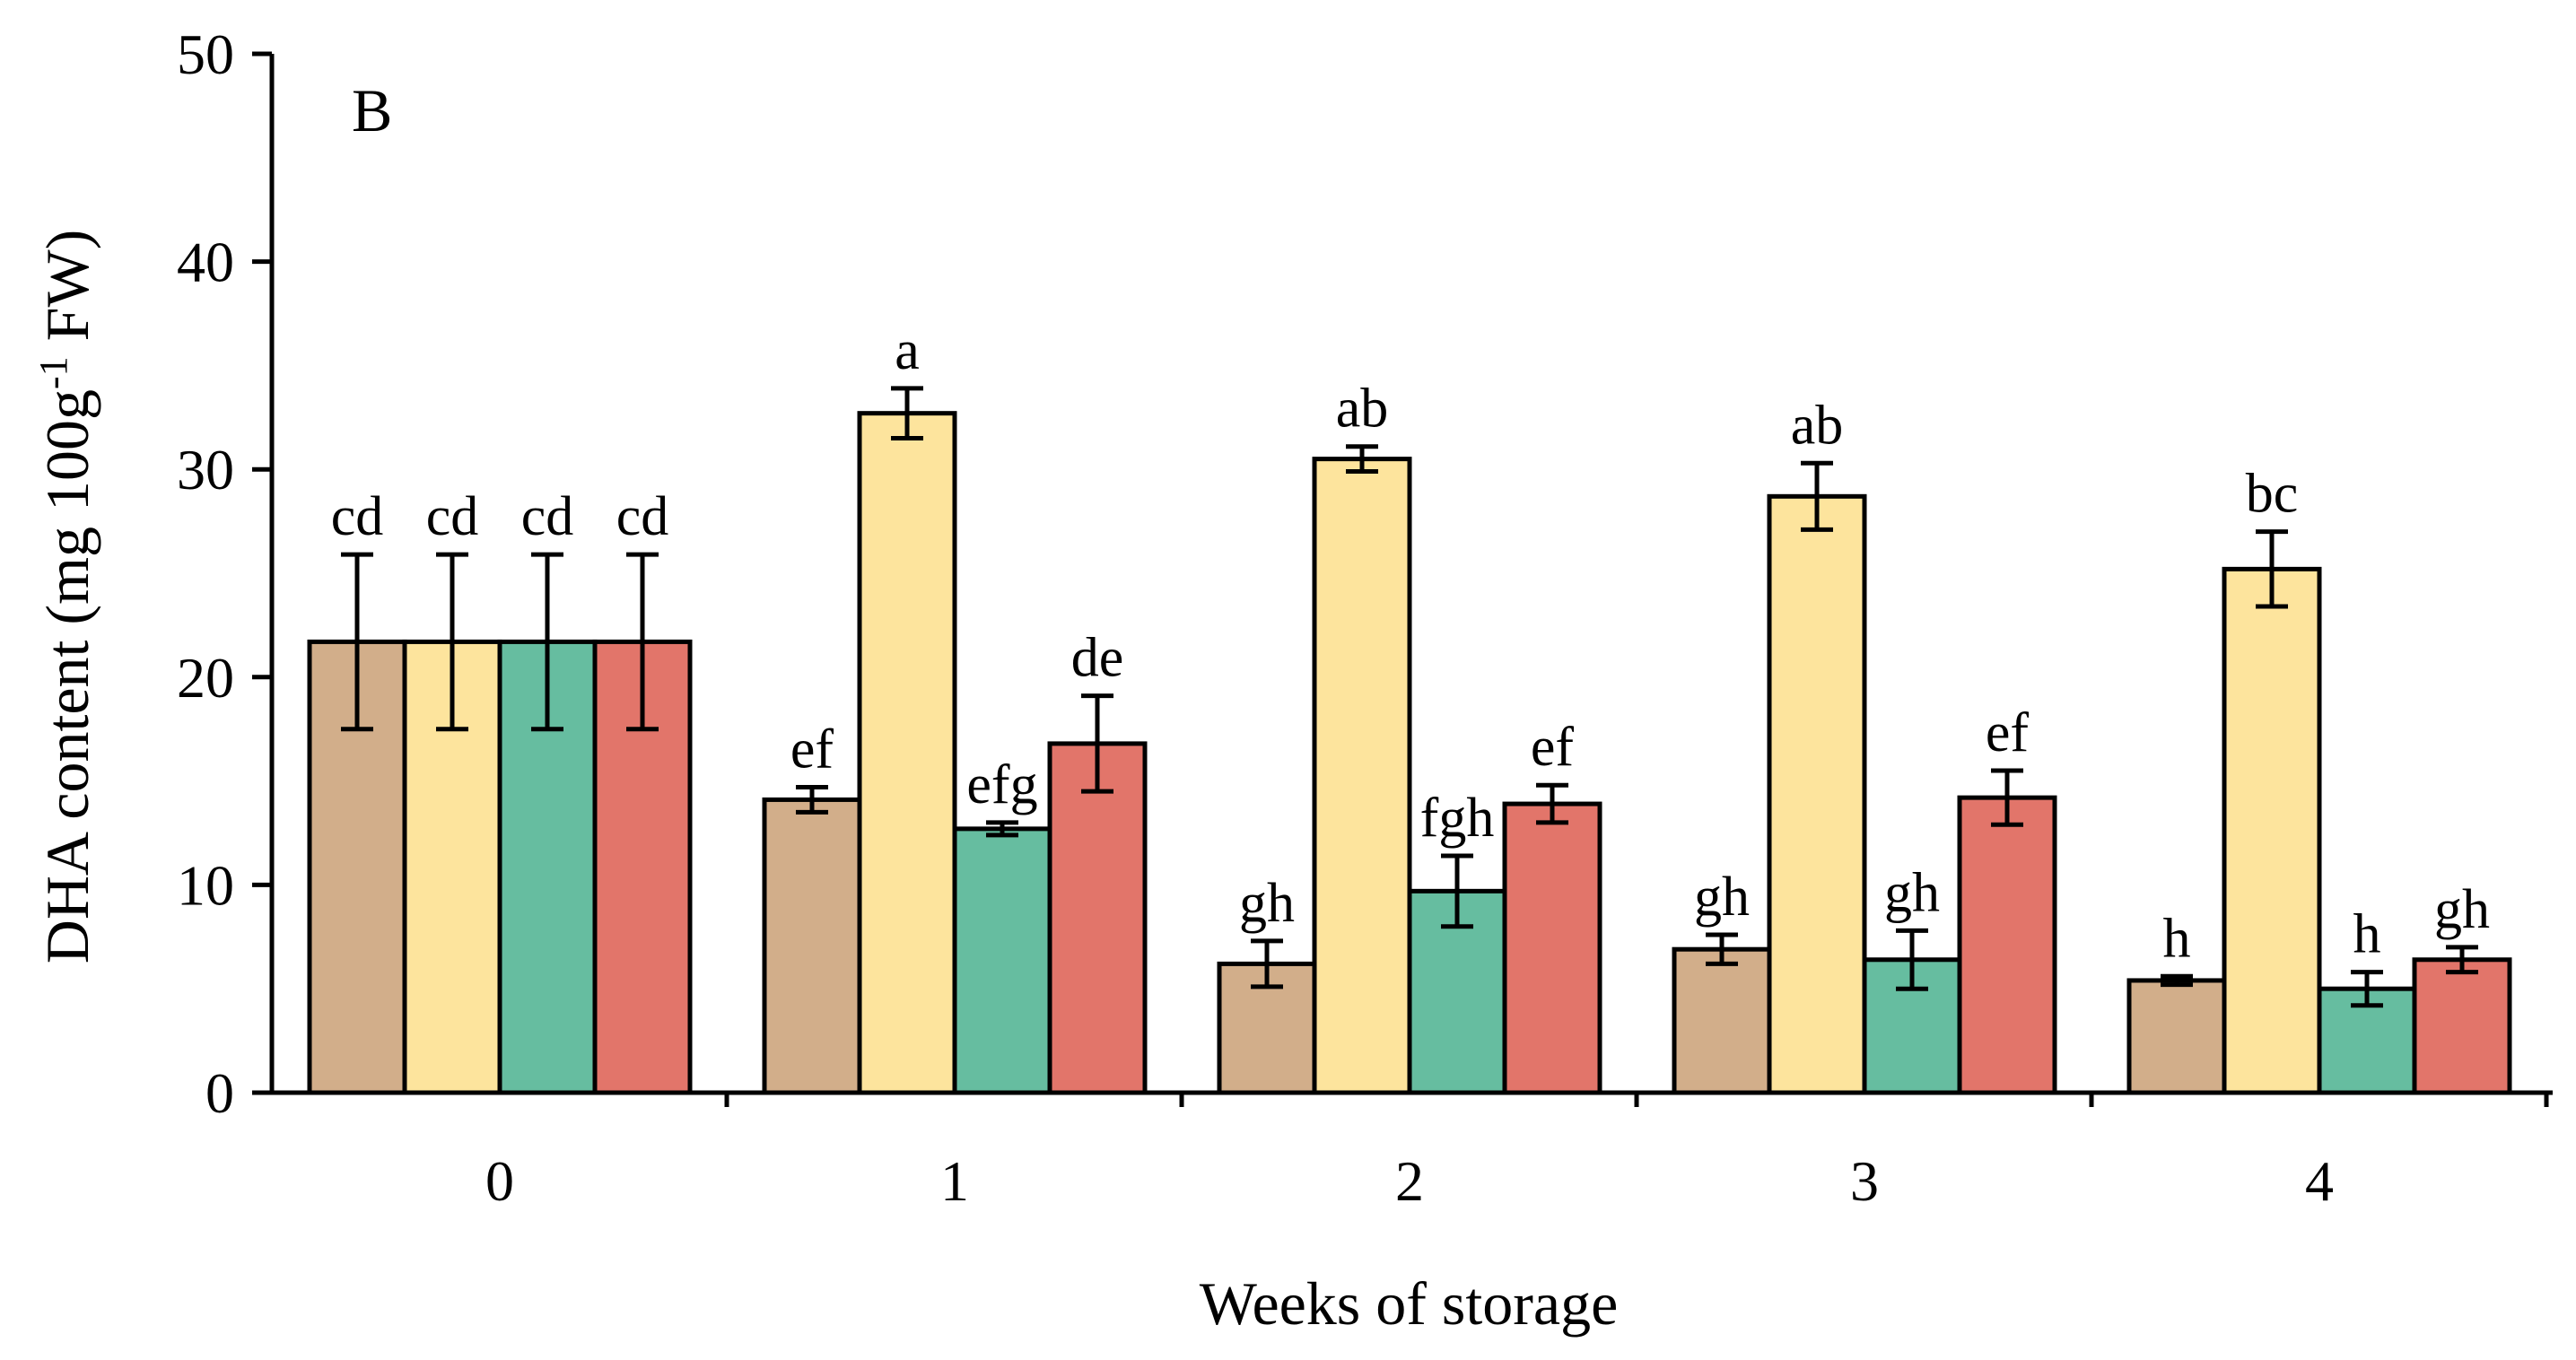 This screenshot has width=2576, height=1360. I want to click on panel-label: B, so click(372, 110).